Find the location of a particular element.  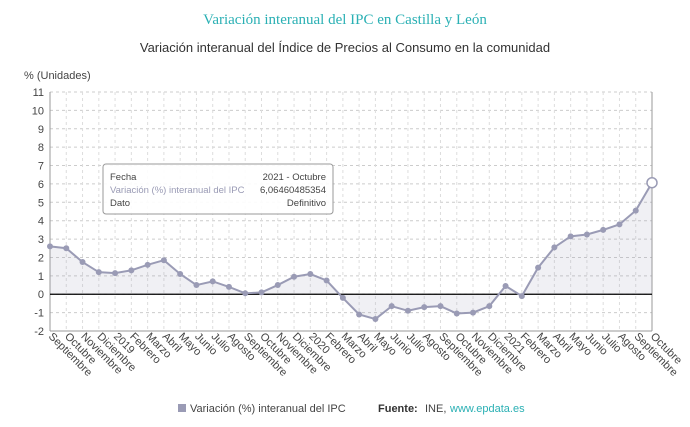

tooltip-key: Fecha is located at coordinates (123, 177).